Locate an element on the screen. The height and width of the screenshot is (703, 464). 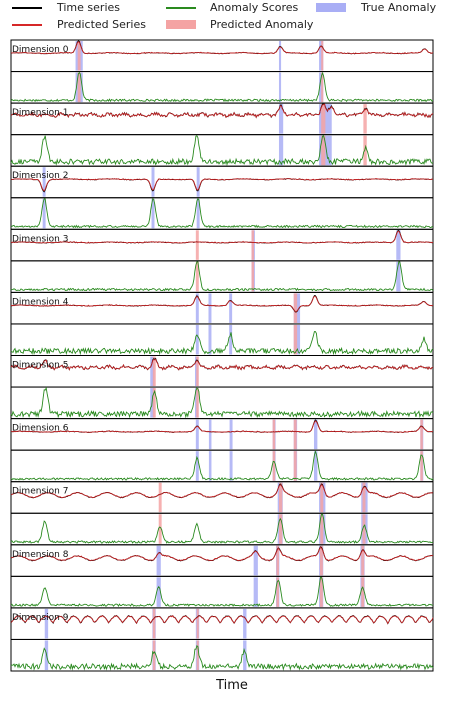
legend-true-anomaly-swatch is located at coordinates (331, 7).